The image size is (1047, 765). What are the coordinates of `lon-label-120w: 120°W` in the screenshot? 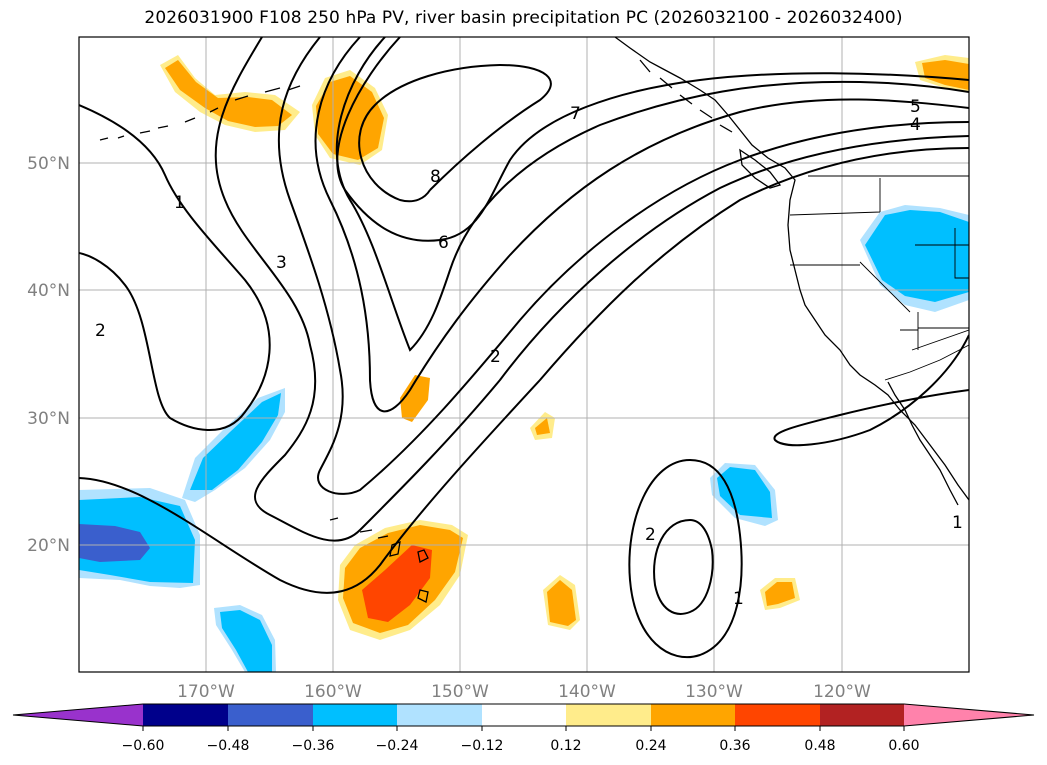 It's located at (842, 692).